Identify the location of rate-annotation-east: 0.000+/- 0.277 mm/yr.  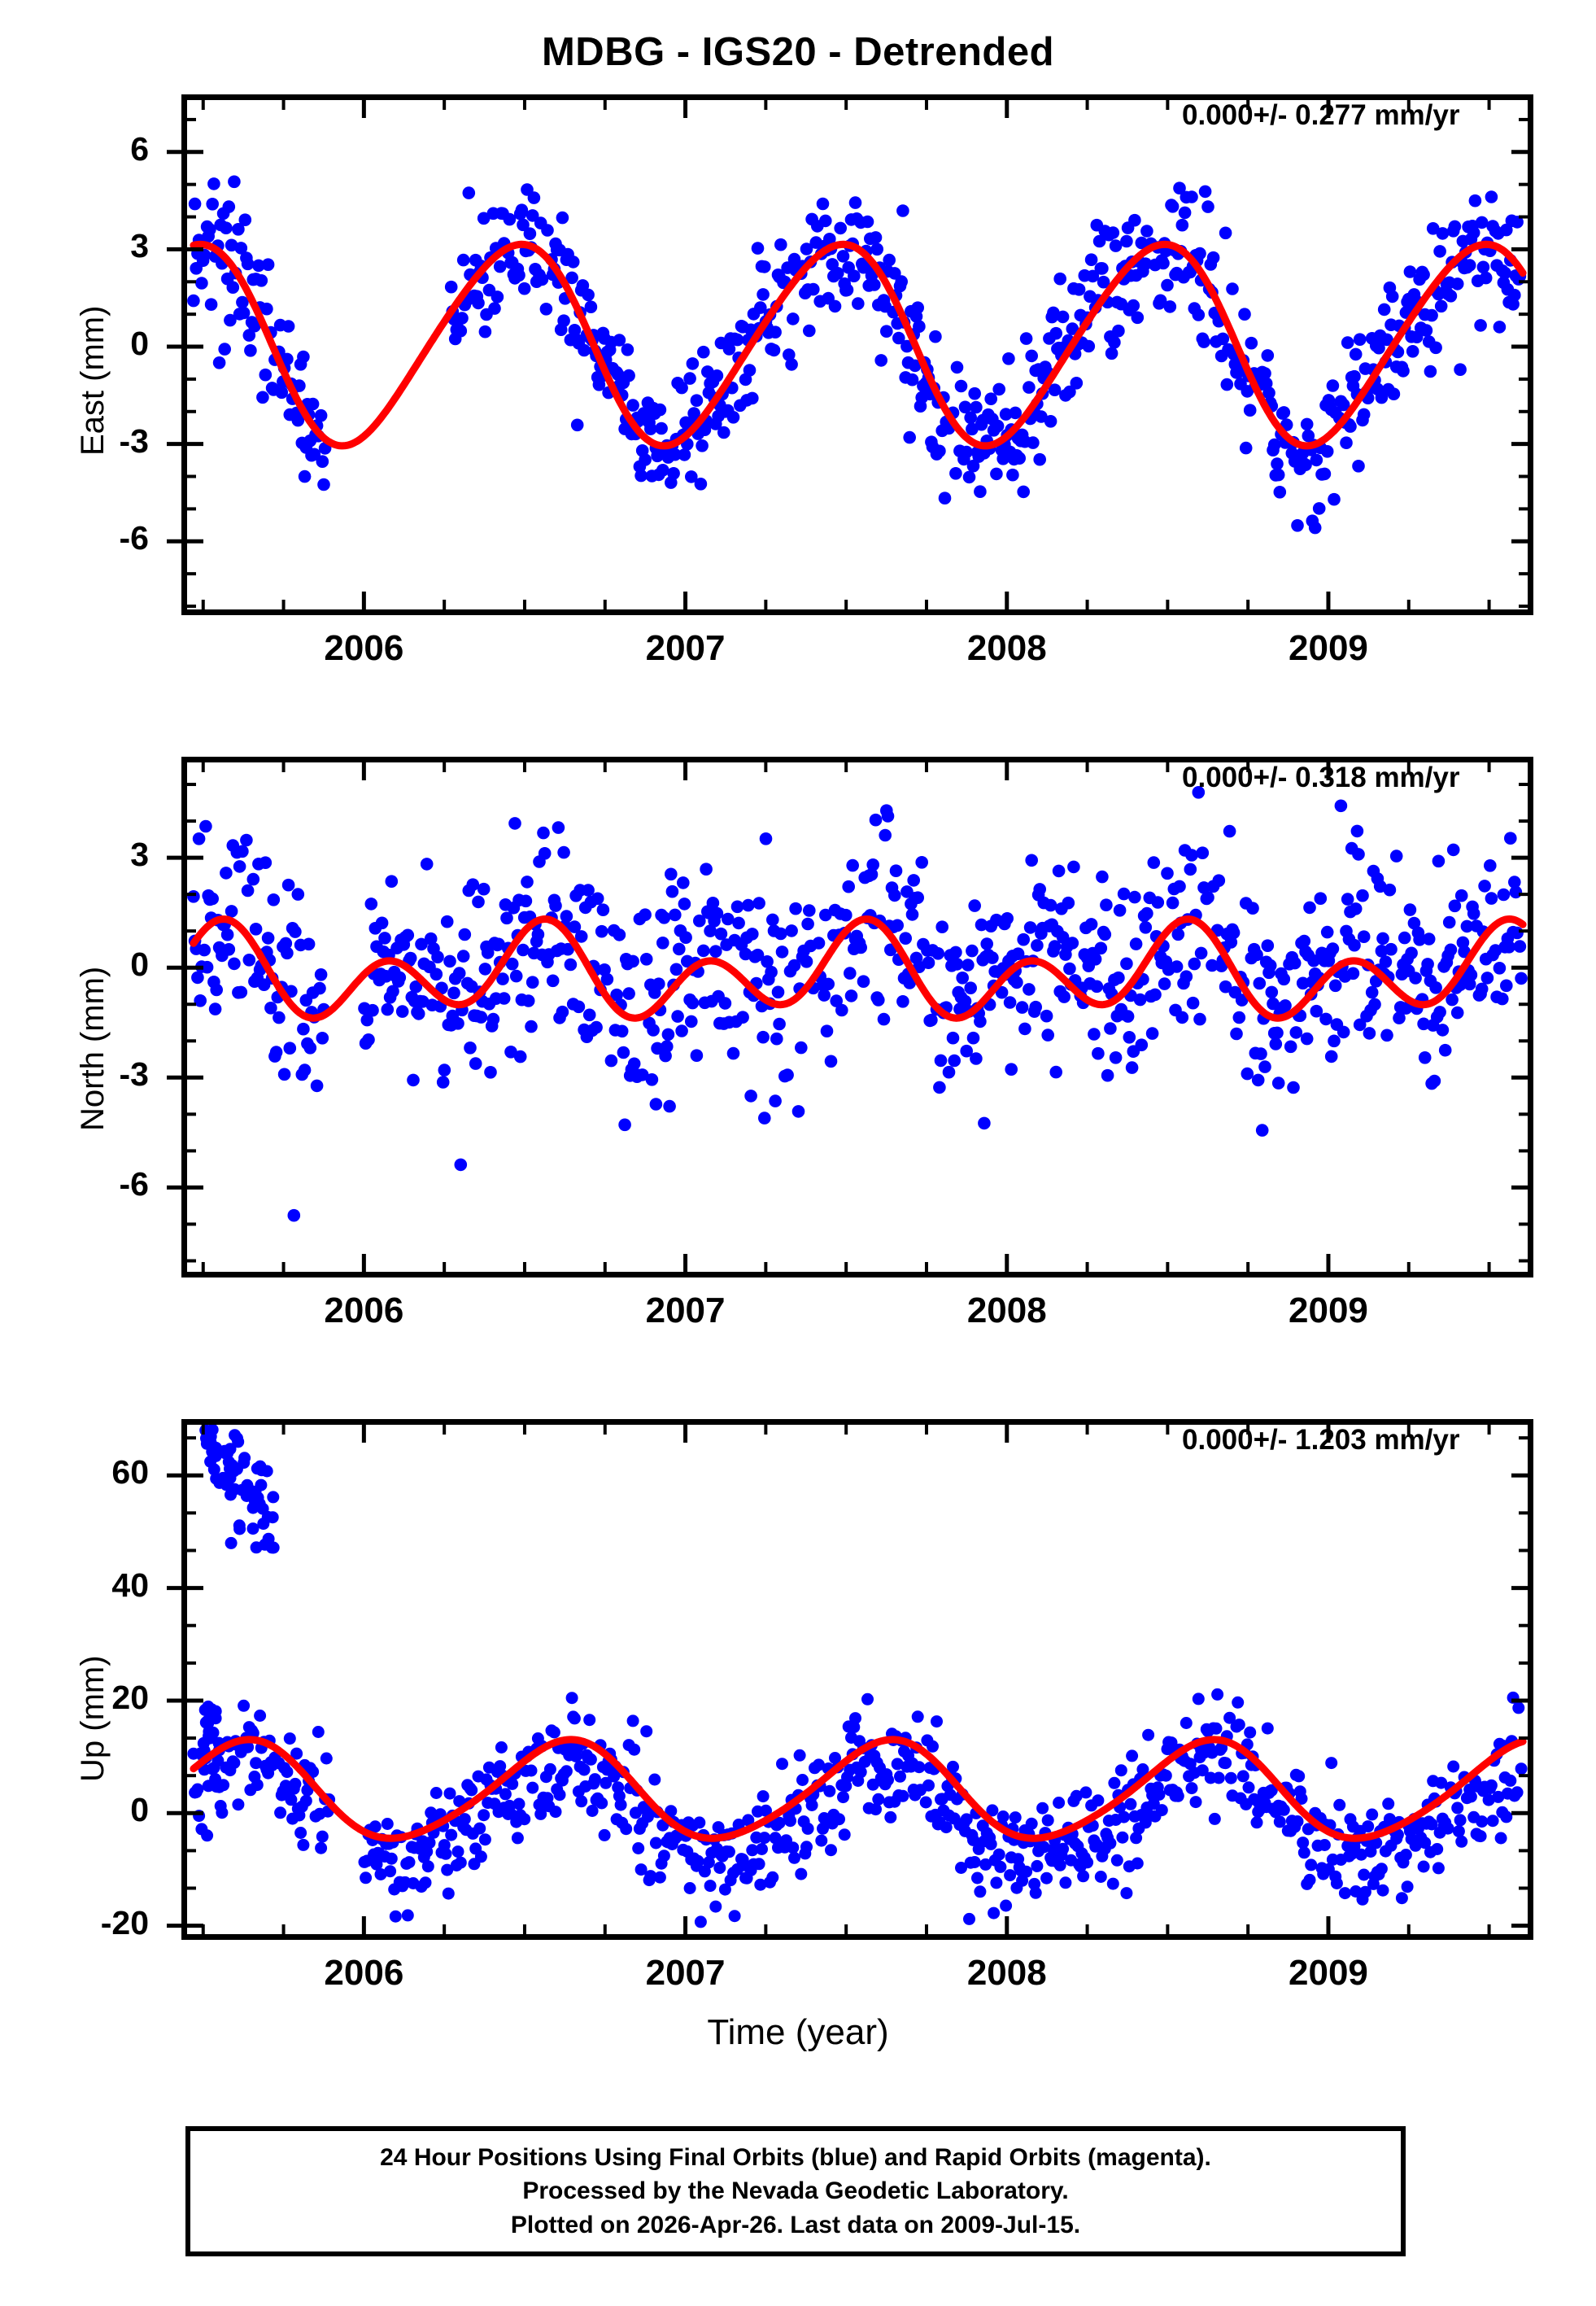
(1321, 115).